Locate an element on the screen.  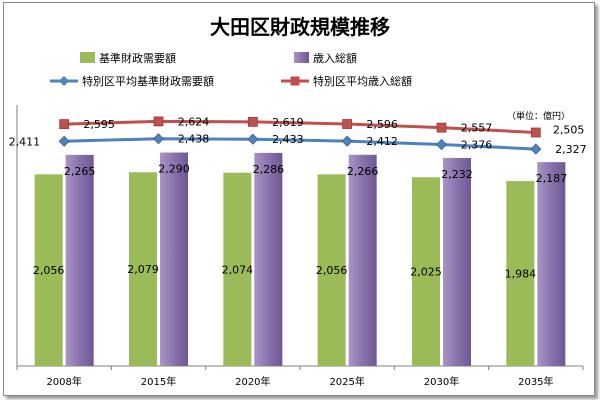
bar-data-label: 1,984 is located at coordinates (521, 274).